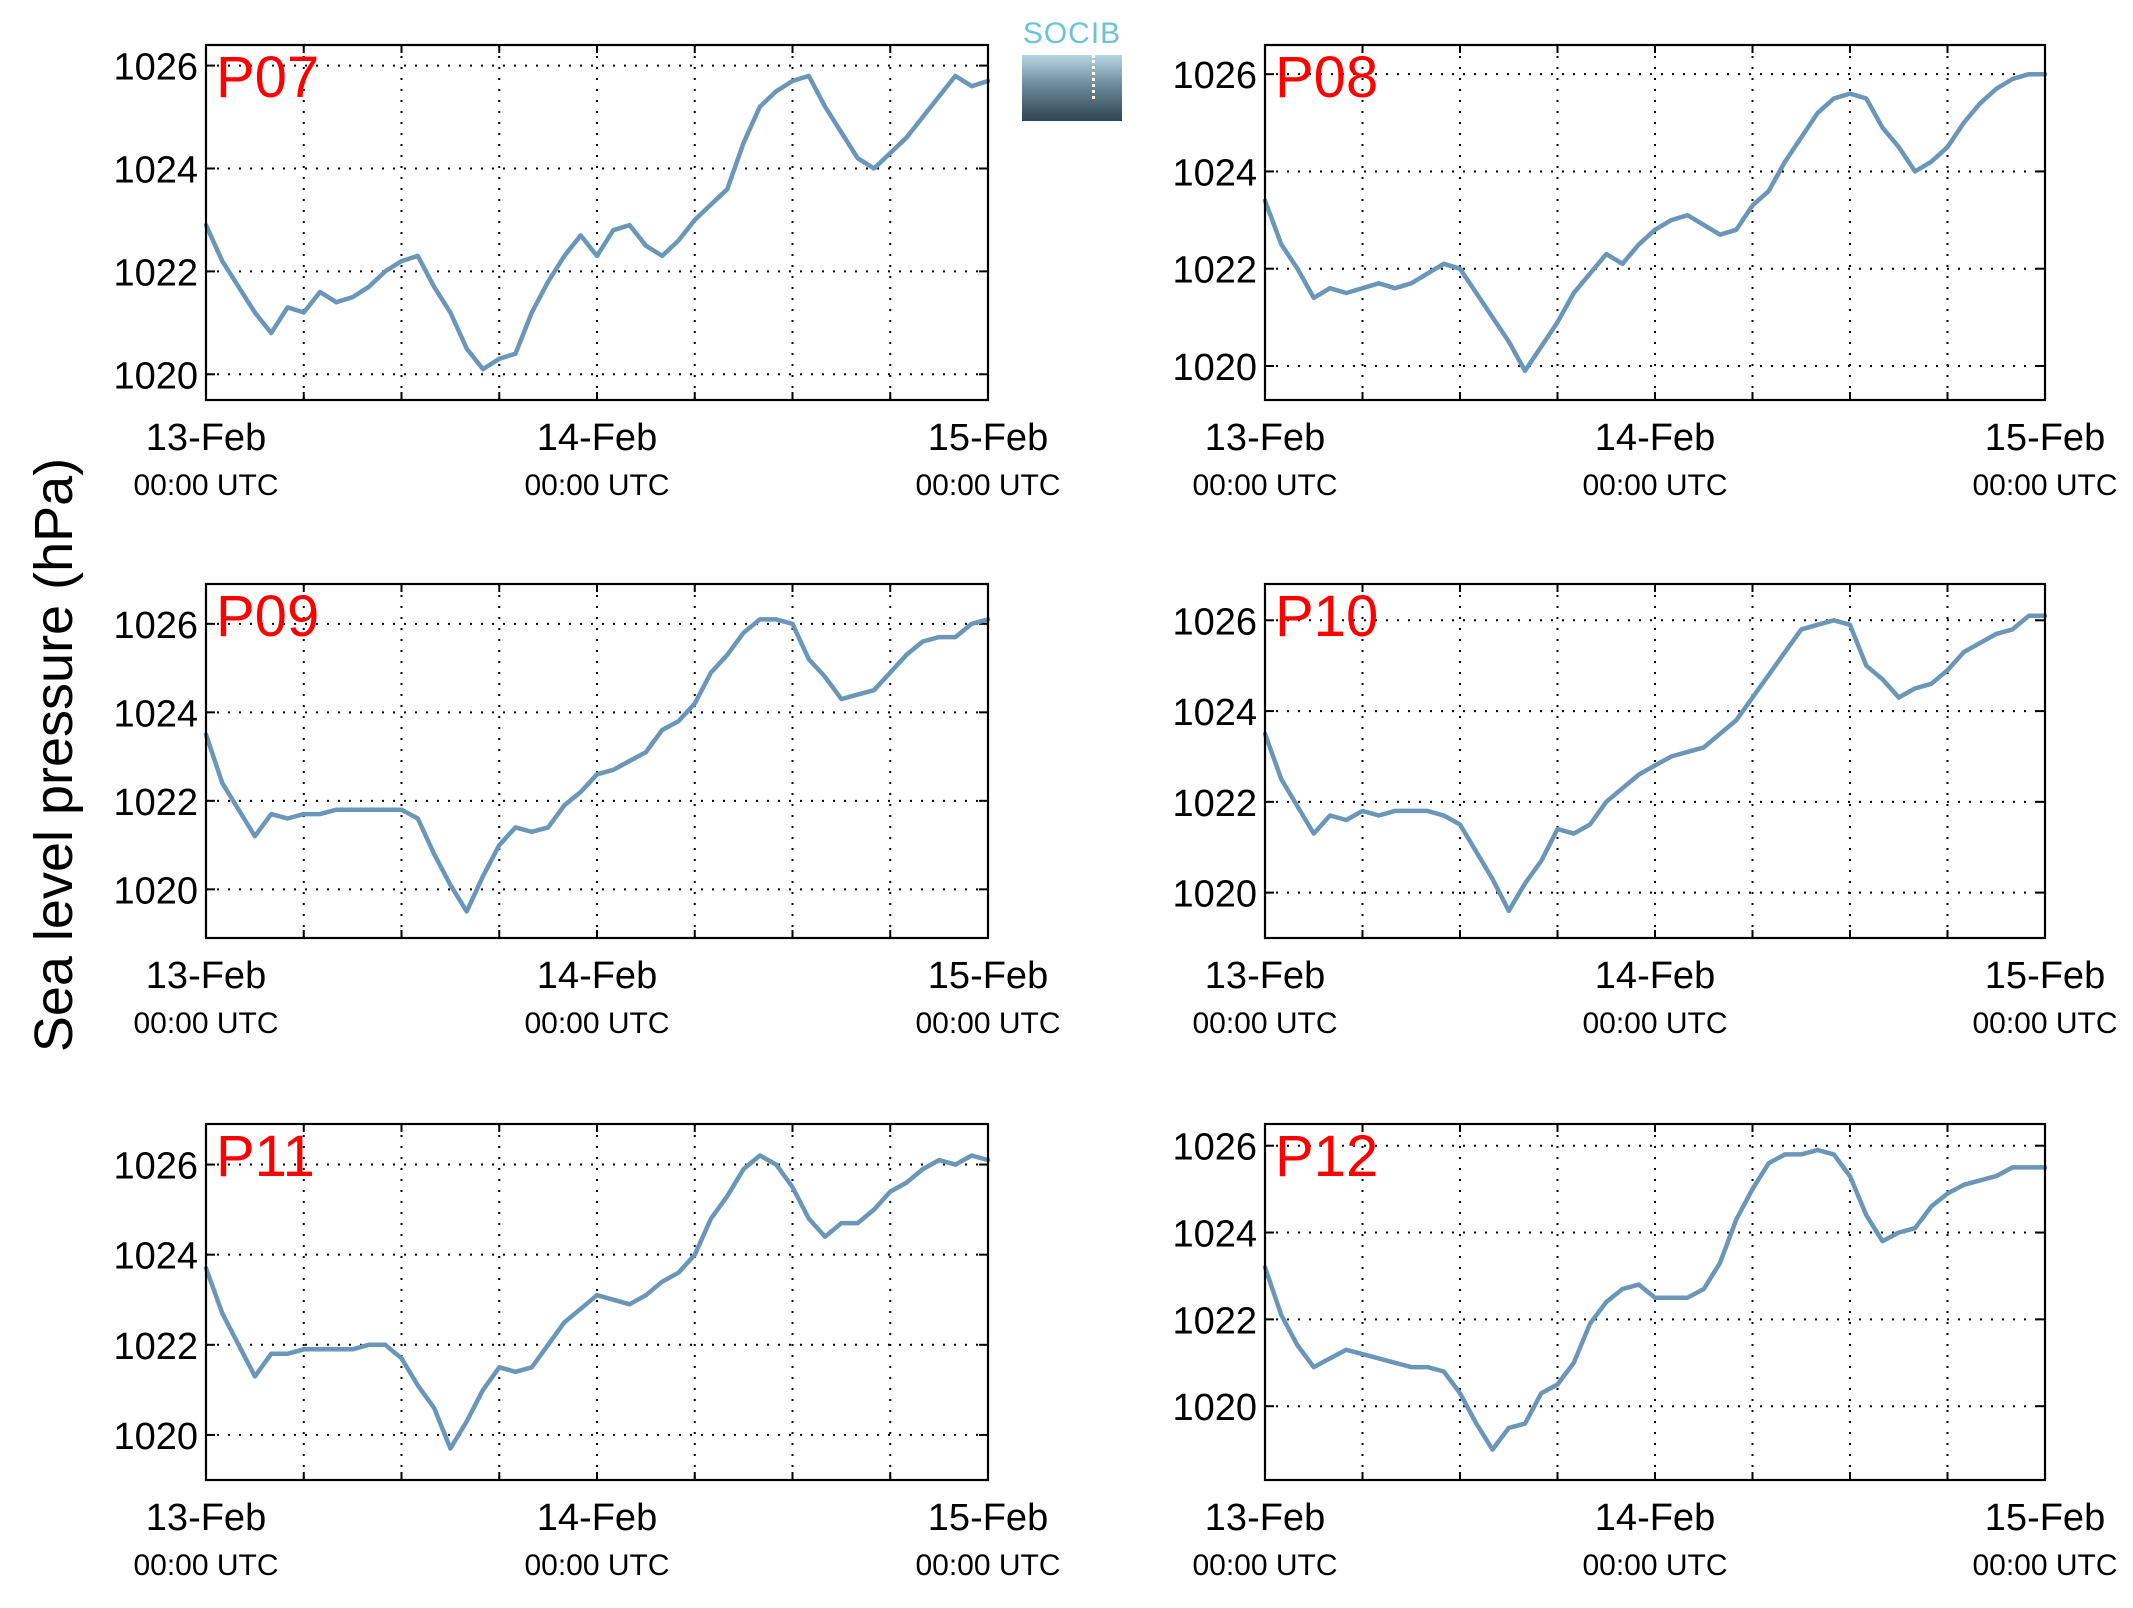 The height and width of the screenshot is (1608, 2133). Describe the element at coordinates (1655, 763) in the screenshot. I see `series-line-p10` at that location.